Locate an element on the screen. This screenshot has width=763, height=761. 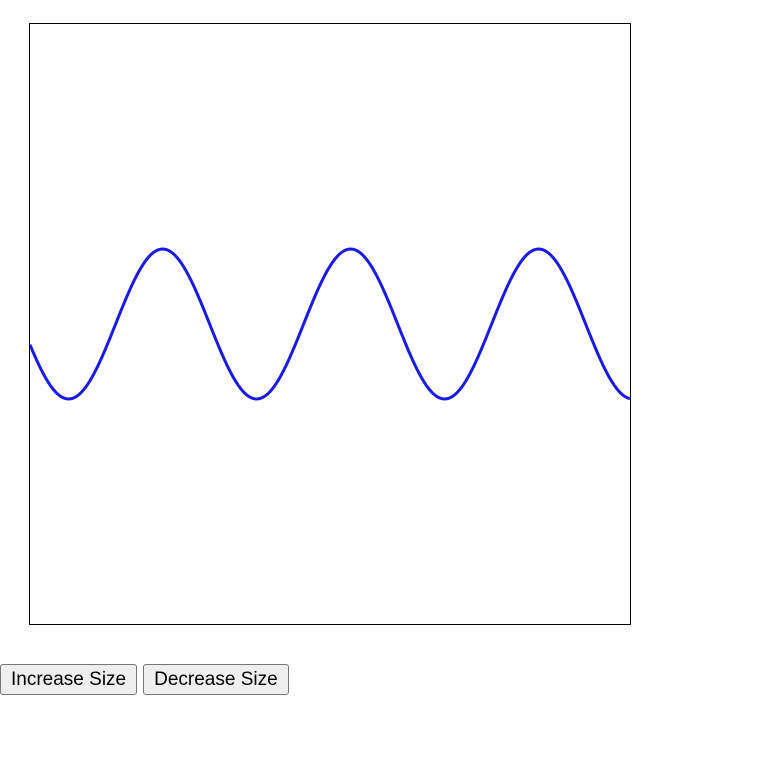
size-controls: Increase Size Decrease Size is located at coordinates (144, 679).